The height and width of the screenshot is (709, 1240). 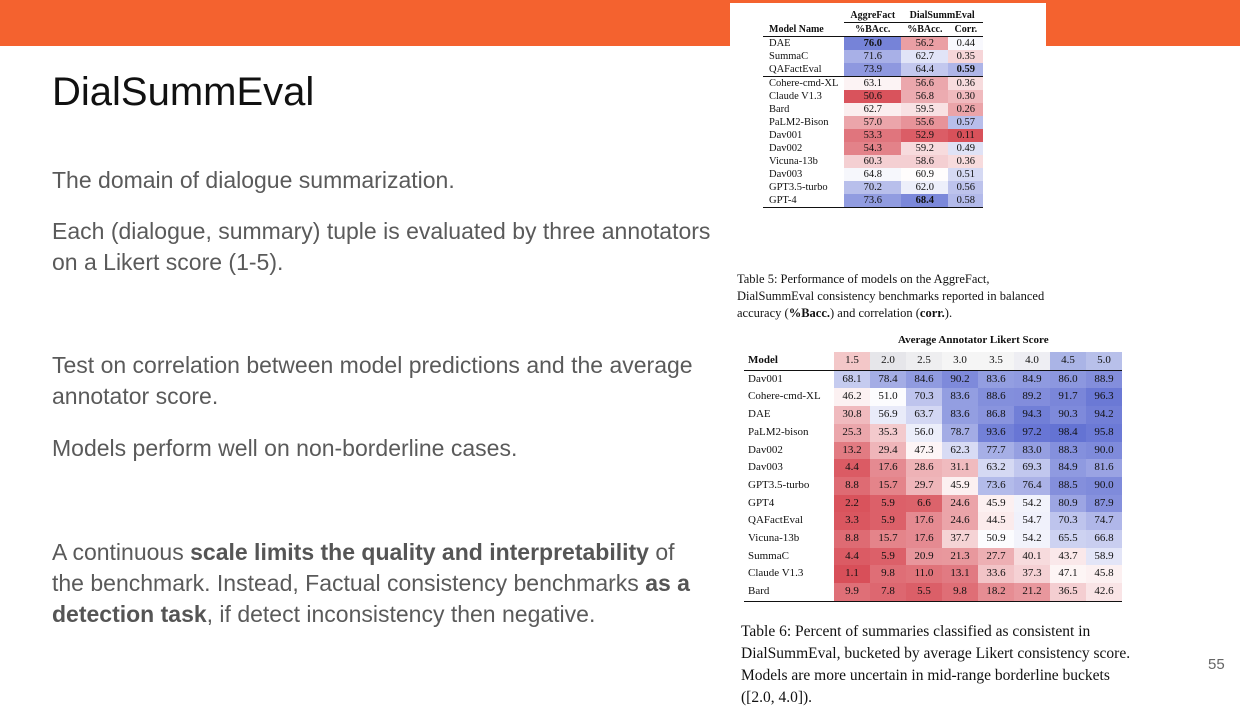 What do you see at coordinates (852, 592) in the screenshot?
I see `table6-value-cell: 9.9` at bounding box center [852, 592].